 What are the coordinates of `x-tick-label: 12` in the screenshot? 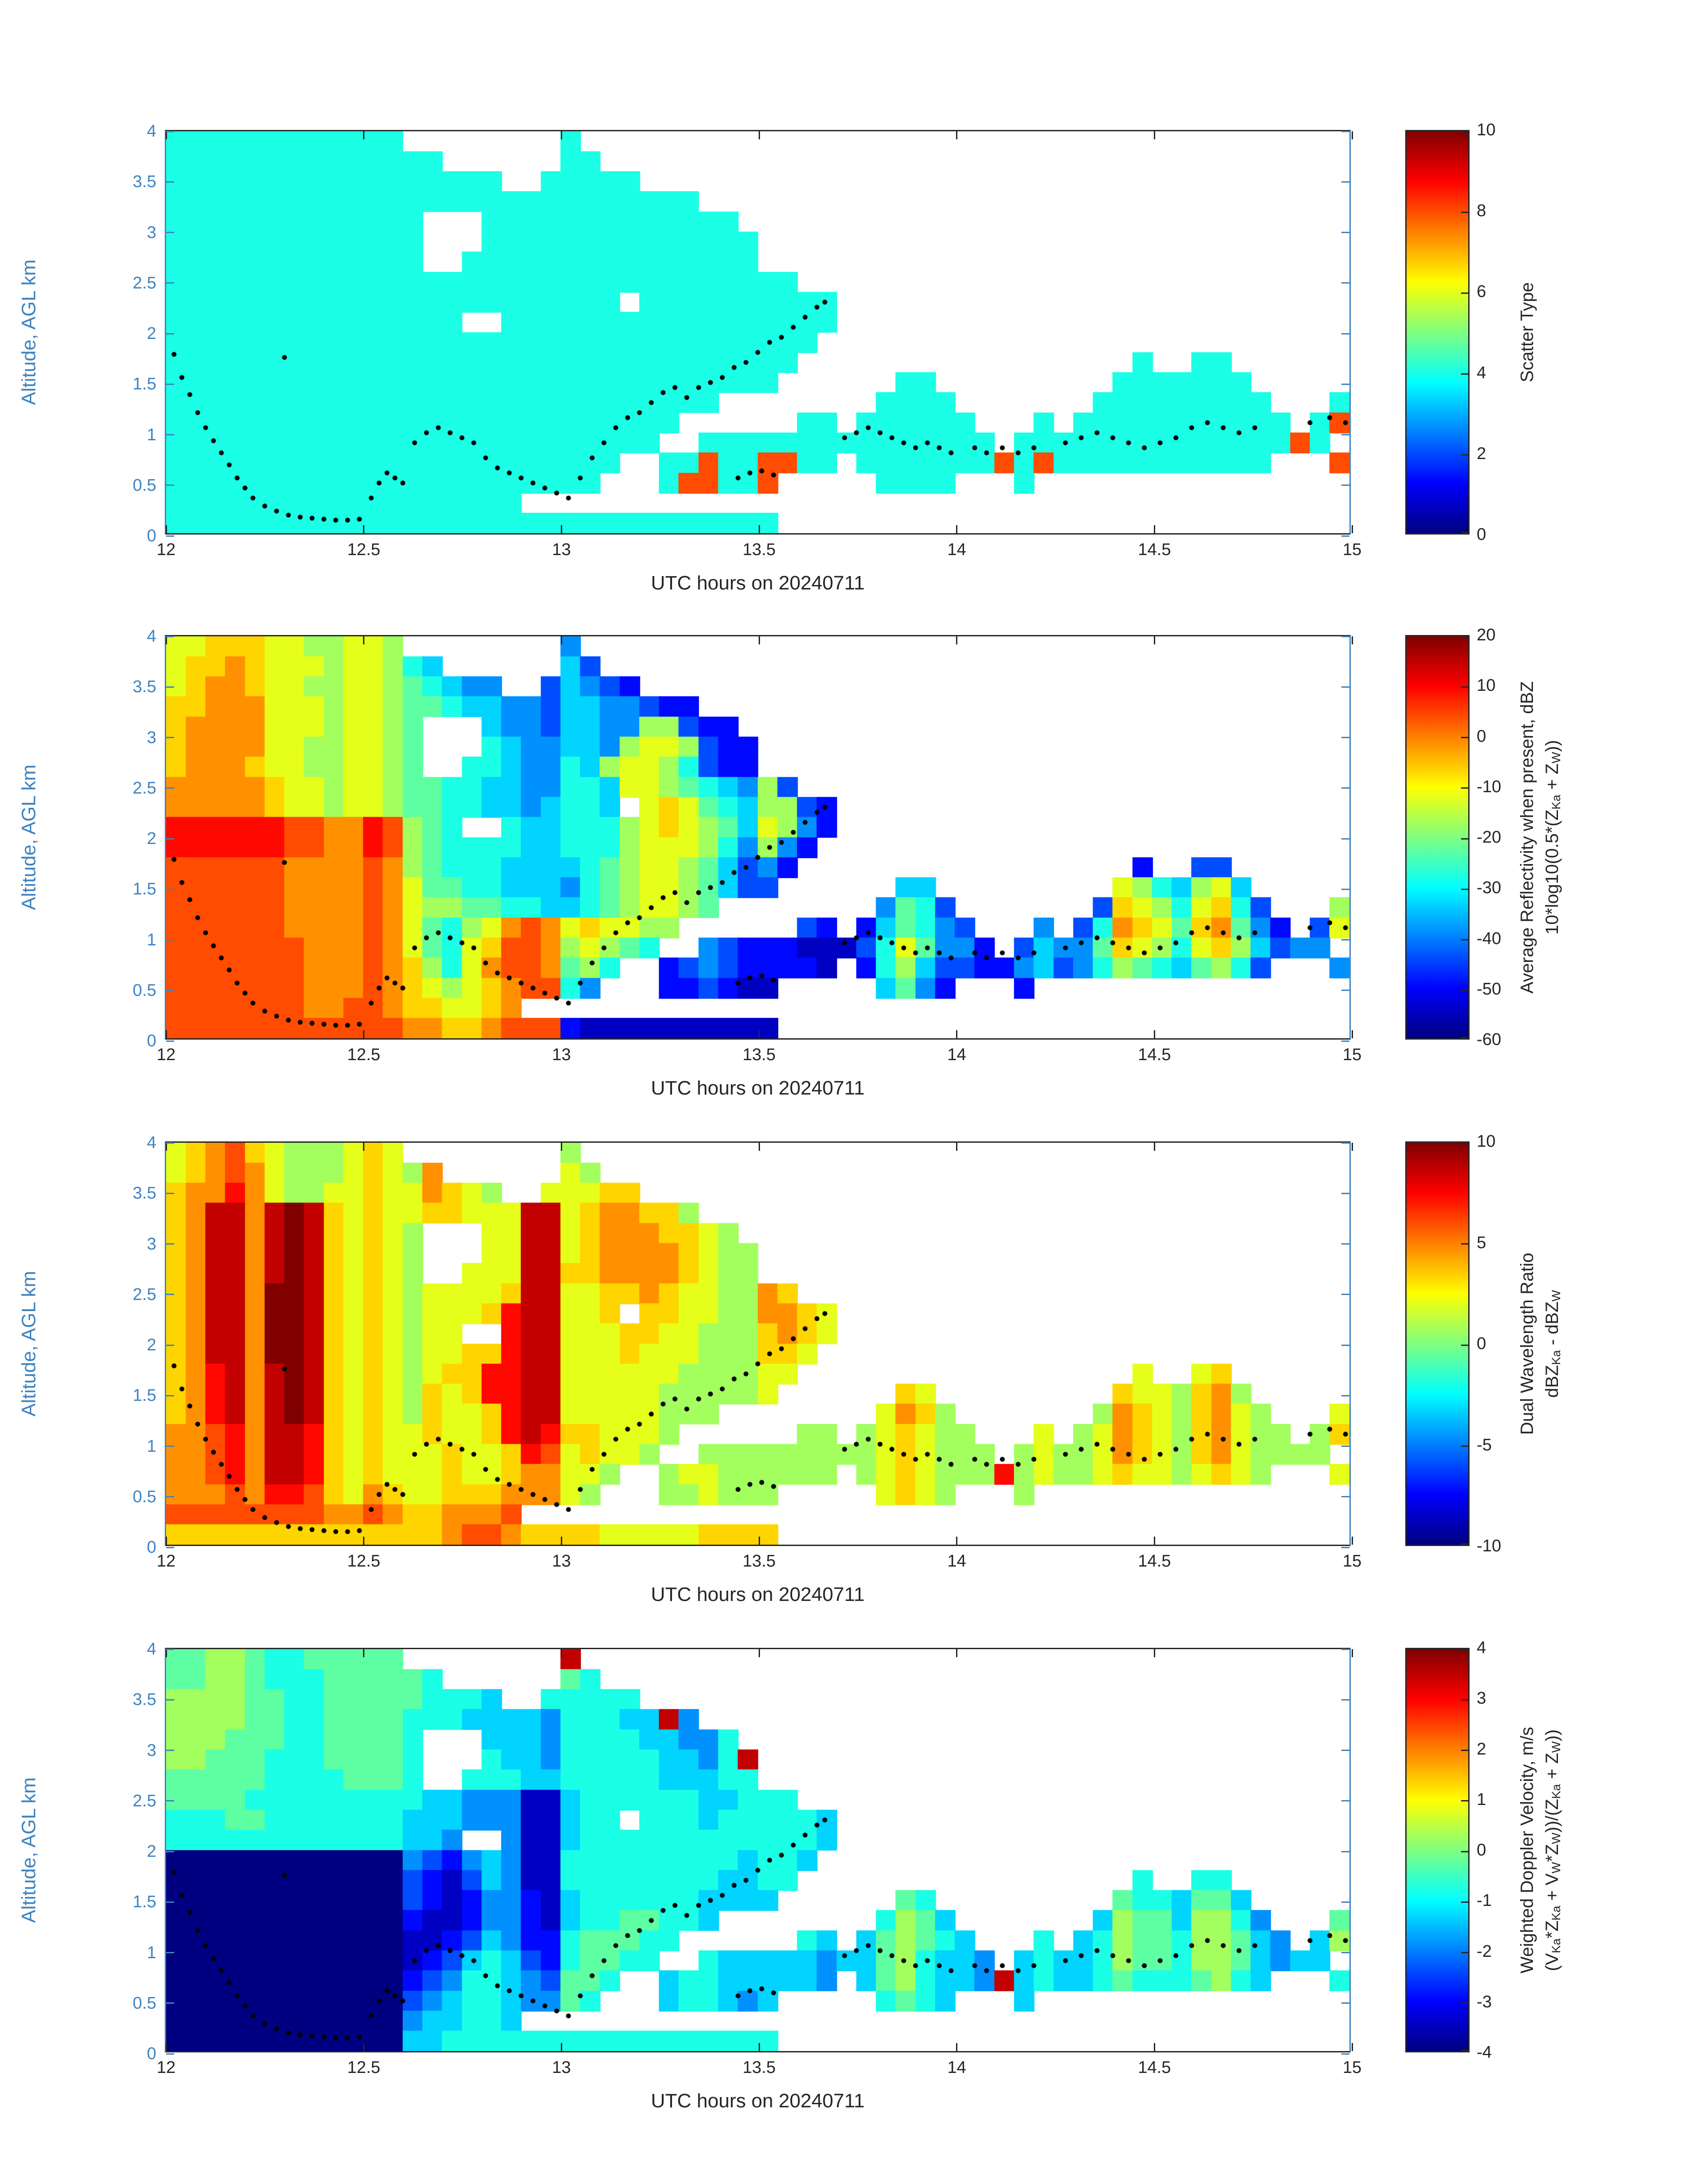 It's located at (166, 549).